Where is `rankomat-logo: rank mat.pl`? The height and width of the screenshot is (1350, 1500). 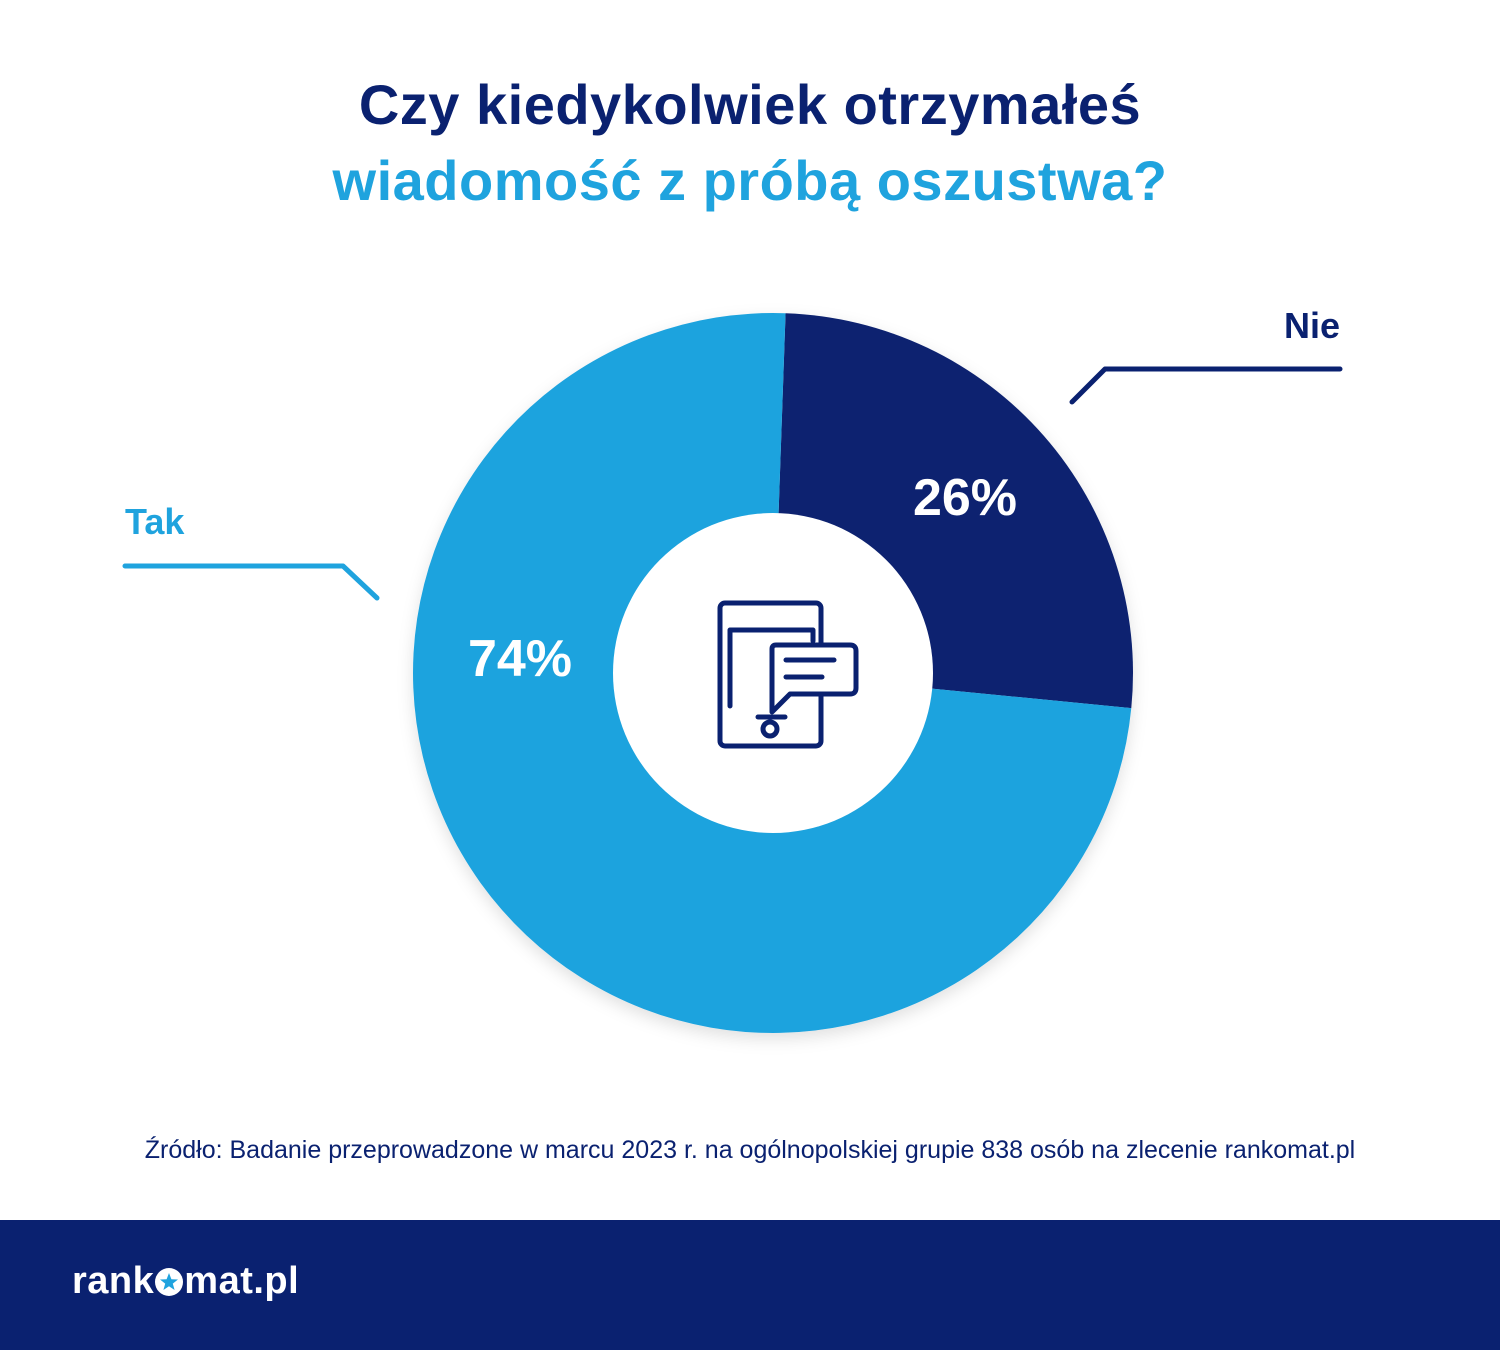 rankomat-logo: rank mat.pl is located at coordinates (185, 1281).